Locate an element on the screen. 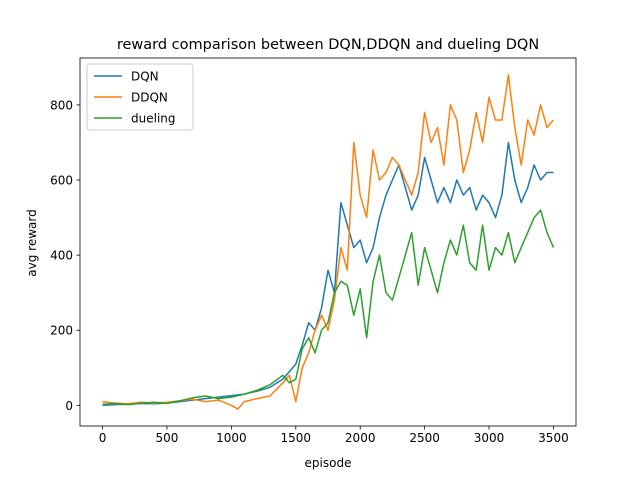  x-tick-label: 1000 is located at coordinates (231, 438).